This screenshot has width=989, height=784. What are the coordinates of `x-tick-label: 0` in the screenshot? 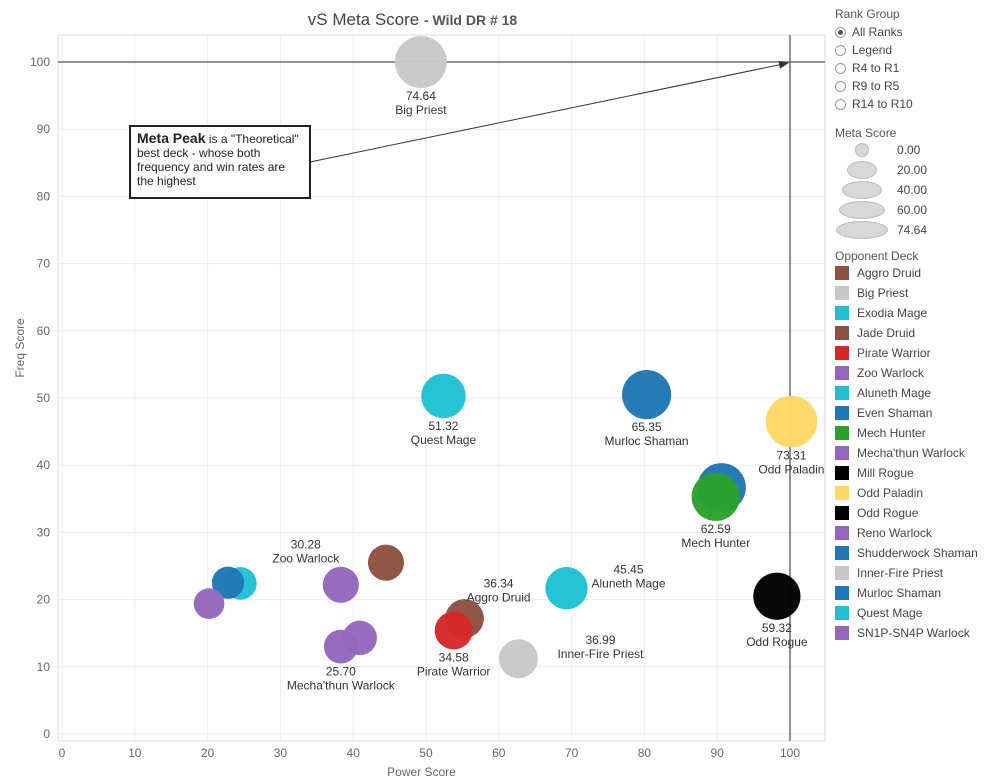 It's located at (62, 753).